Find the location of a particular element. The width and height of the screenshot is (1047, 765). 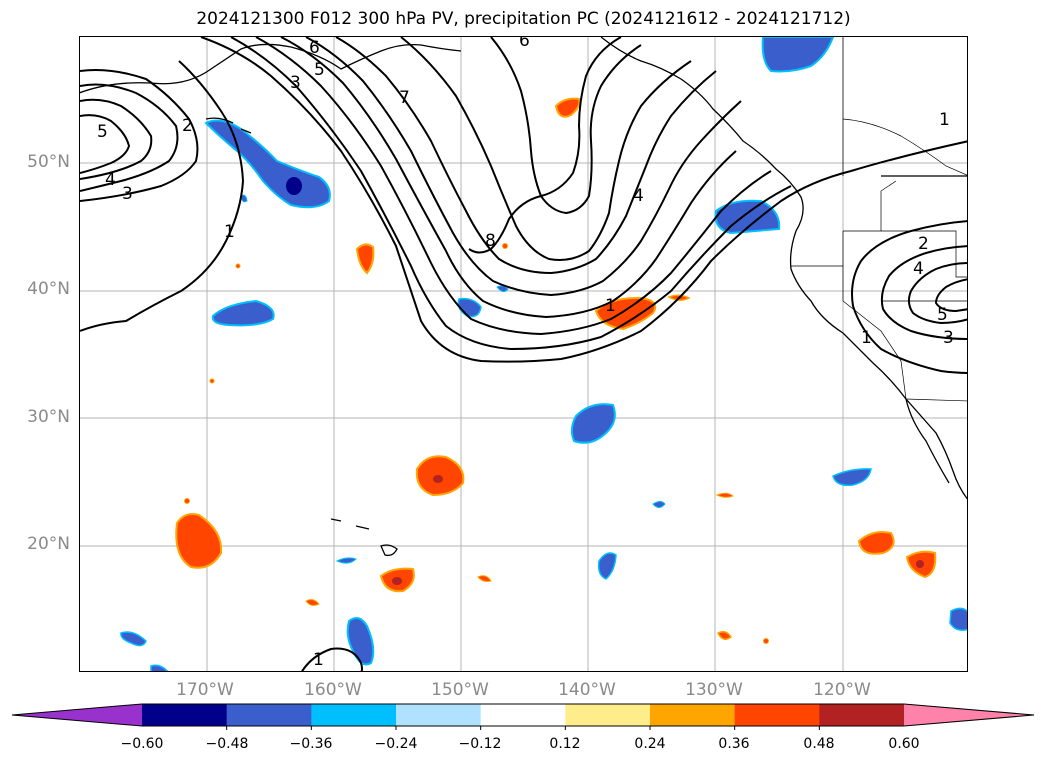

colorbar-tick: −0.48 is located at coordinates (227, 744).